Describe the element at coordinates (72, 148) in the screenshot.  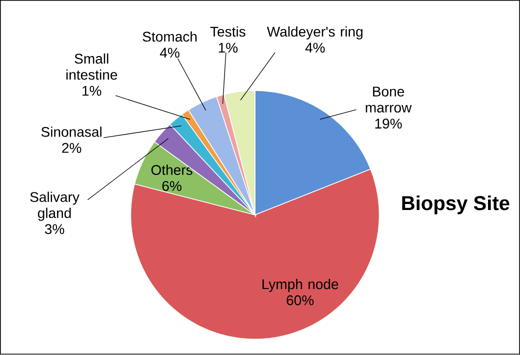
I see `data-label: 2%` at that location.